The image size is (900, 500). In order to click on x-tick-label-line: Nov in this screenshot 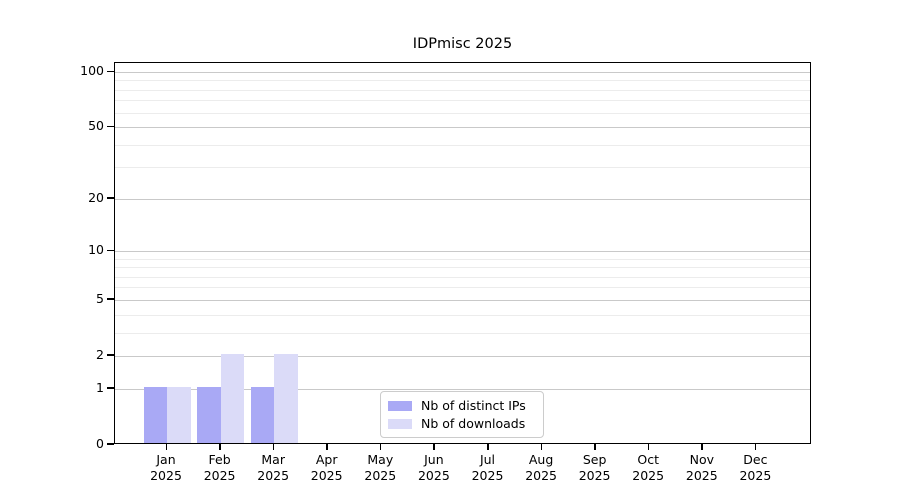, I will do `click(701, 459)`.